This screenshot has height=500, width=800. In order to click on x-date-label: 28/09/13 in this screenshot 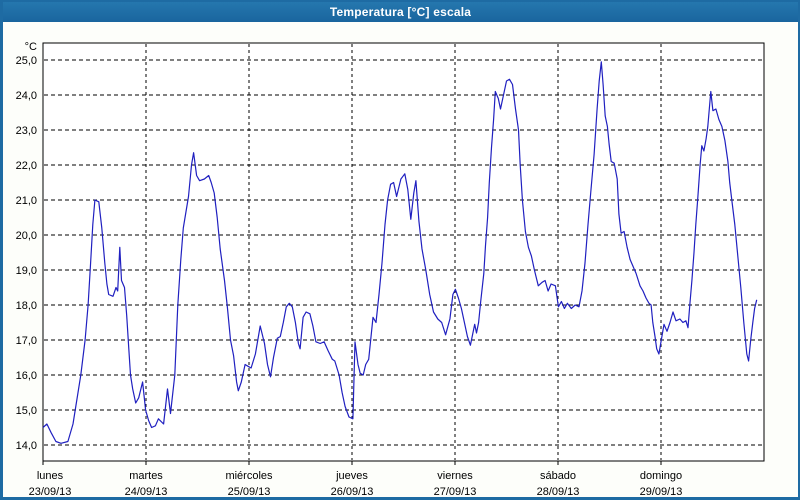, I will do `click(558, 492)`.